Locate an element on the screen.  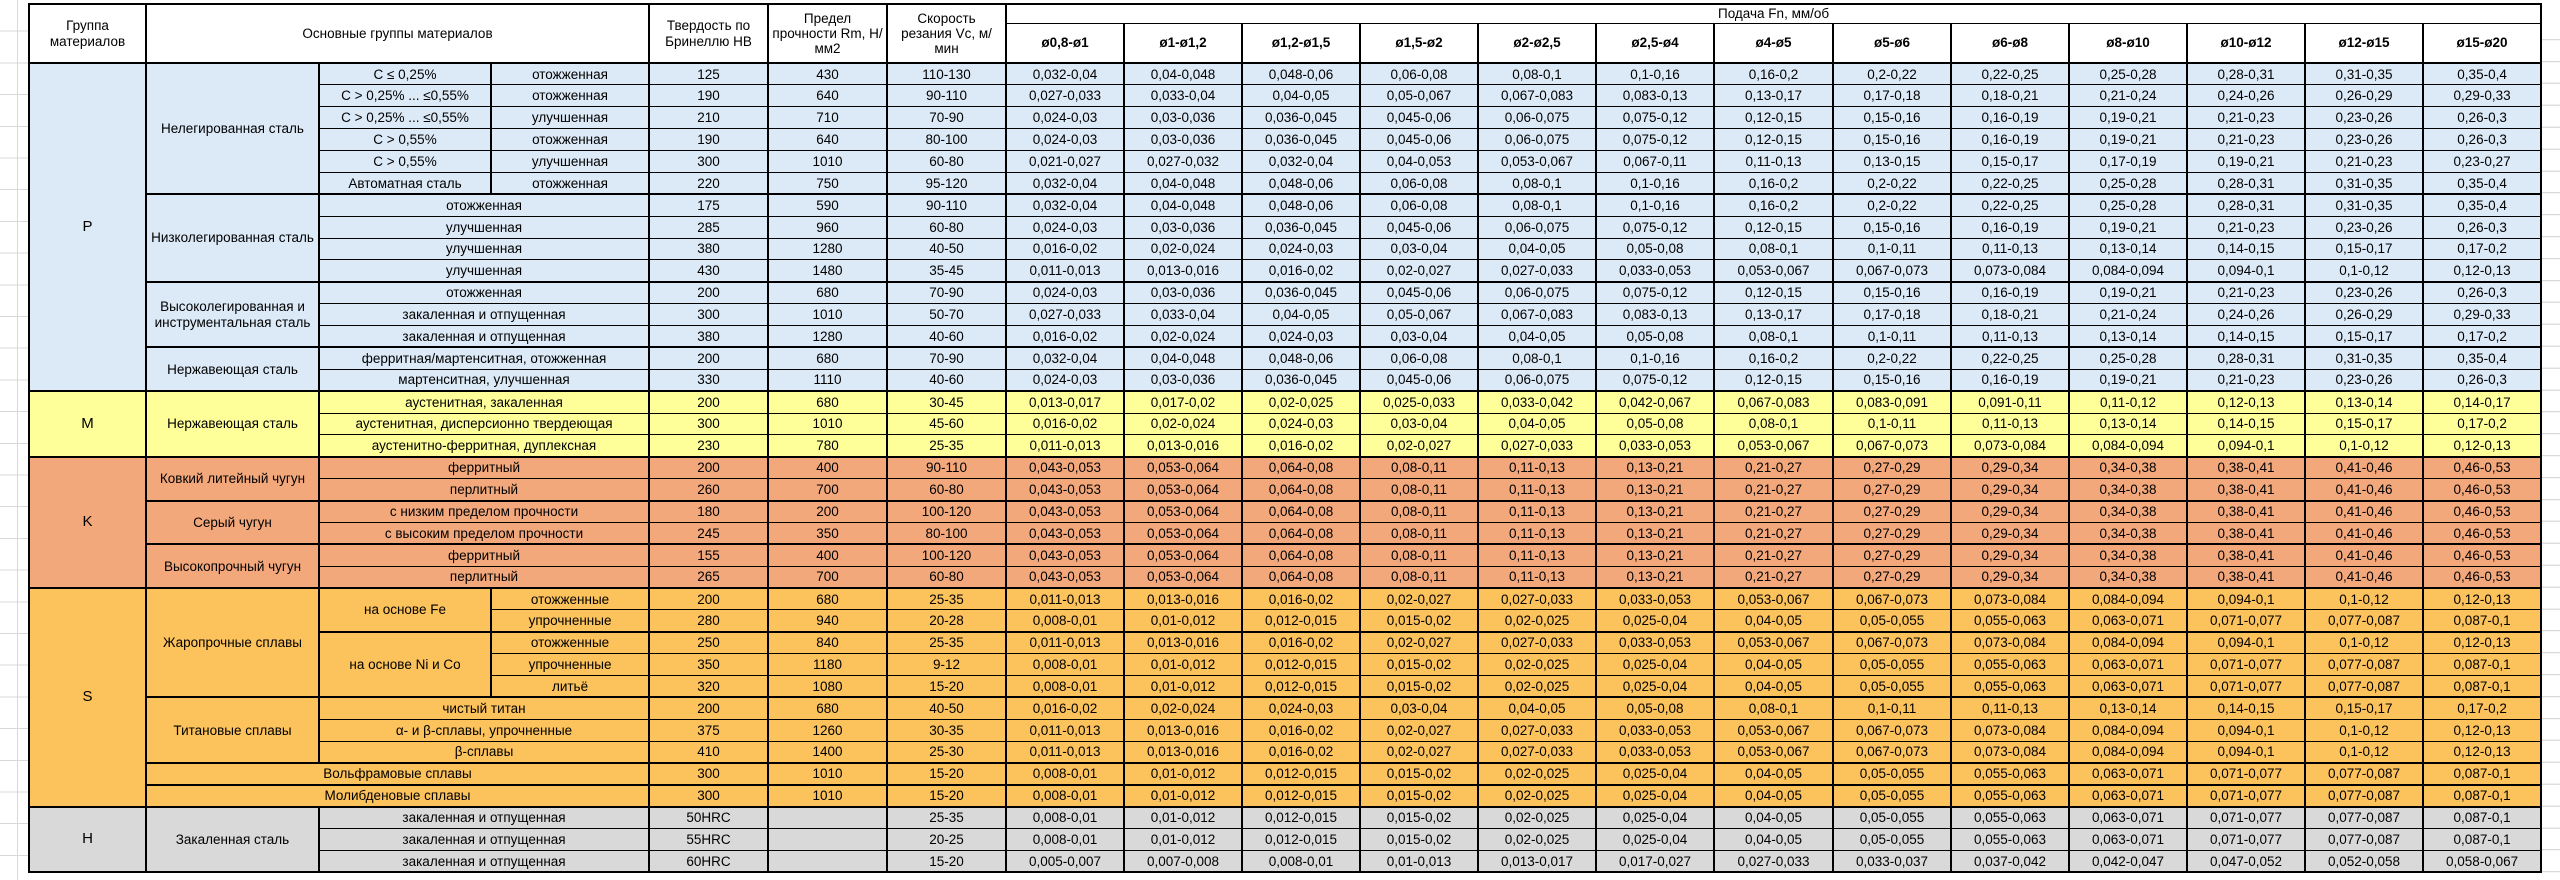
feed-value-cell: 0,22-0,25 is located at coordinates (2010, 74).